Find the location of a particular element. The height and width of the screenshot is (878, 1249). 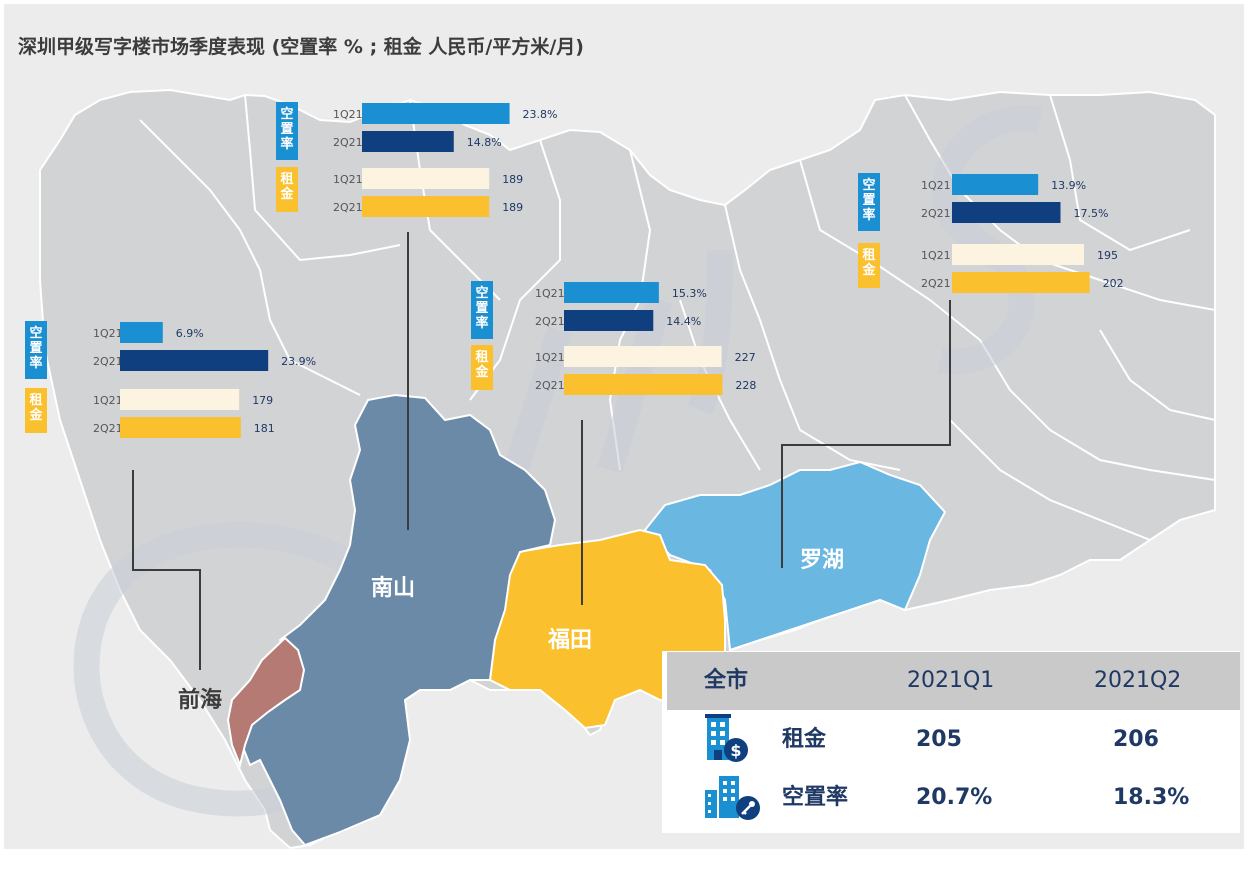

luohu-leader is located at coordinates (866, 434).